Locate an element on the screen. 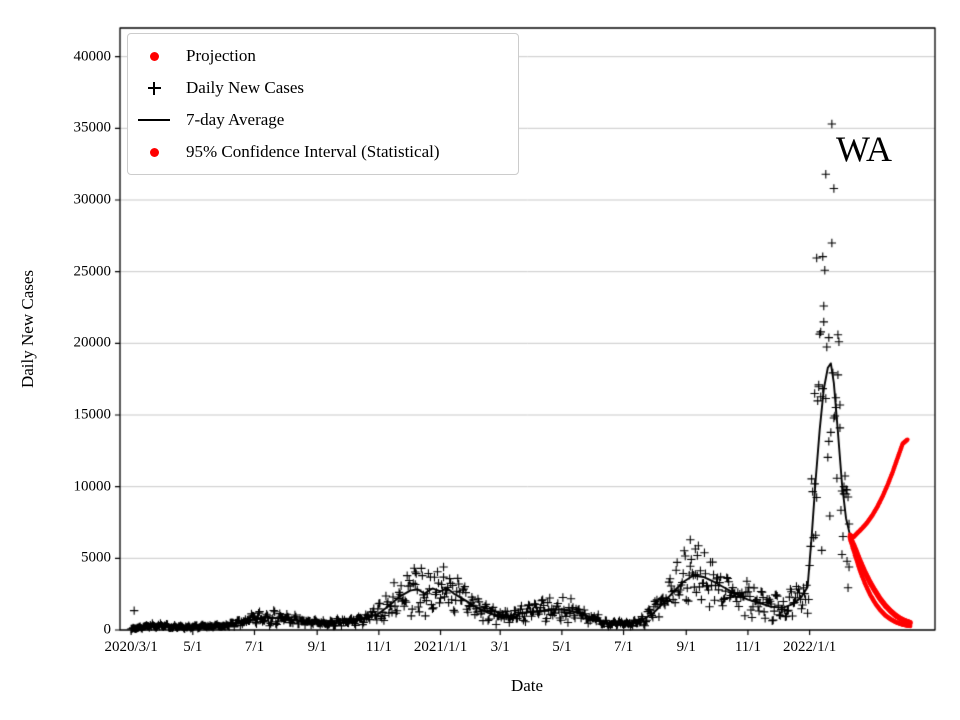  legend-item-projection: Projection is located at coordinates (323, 56).